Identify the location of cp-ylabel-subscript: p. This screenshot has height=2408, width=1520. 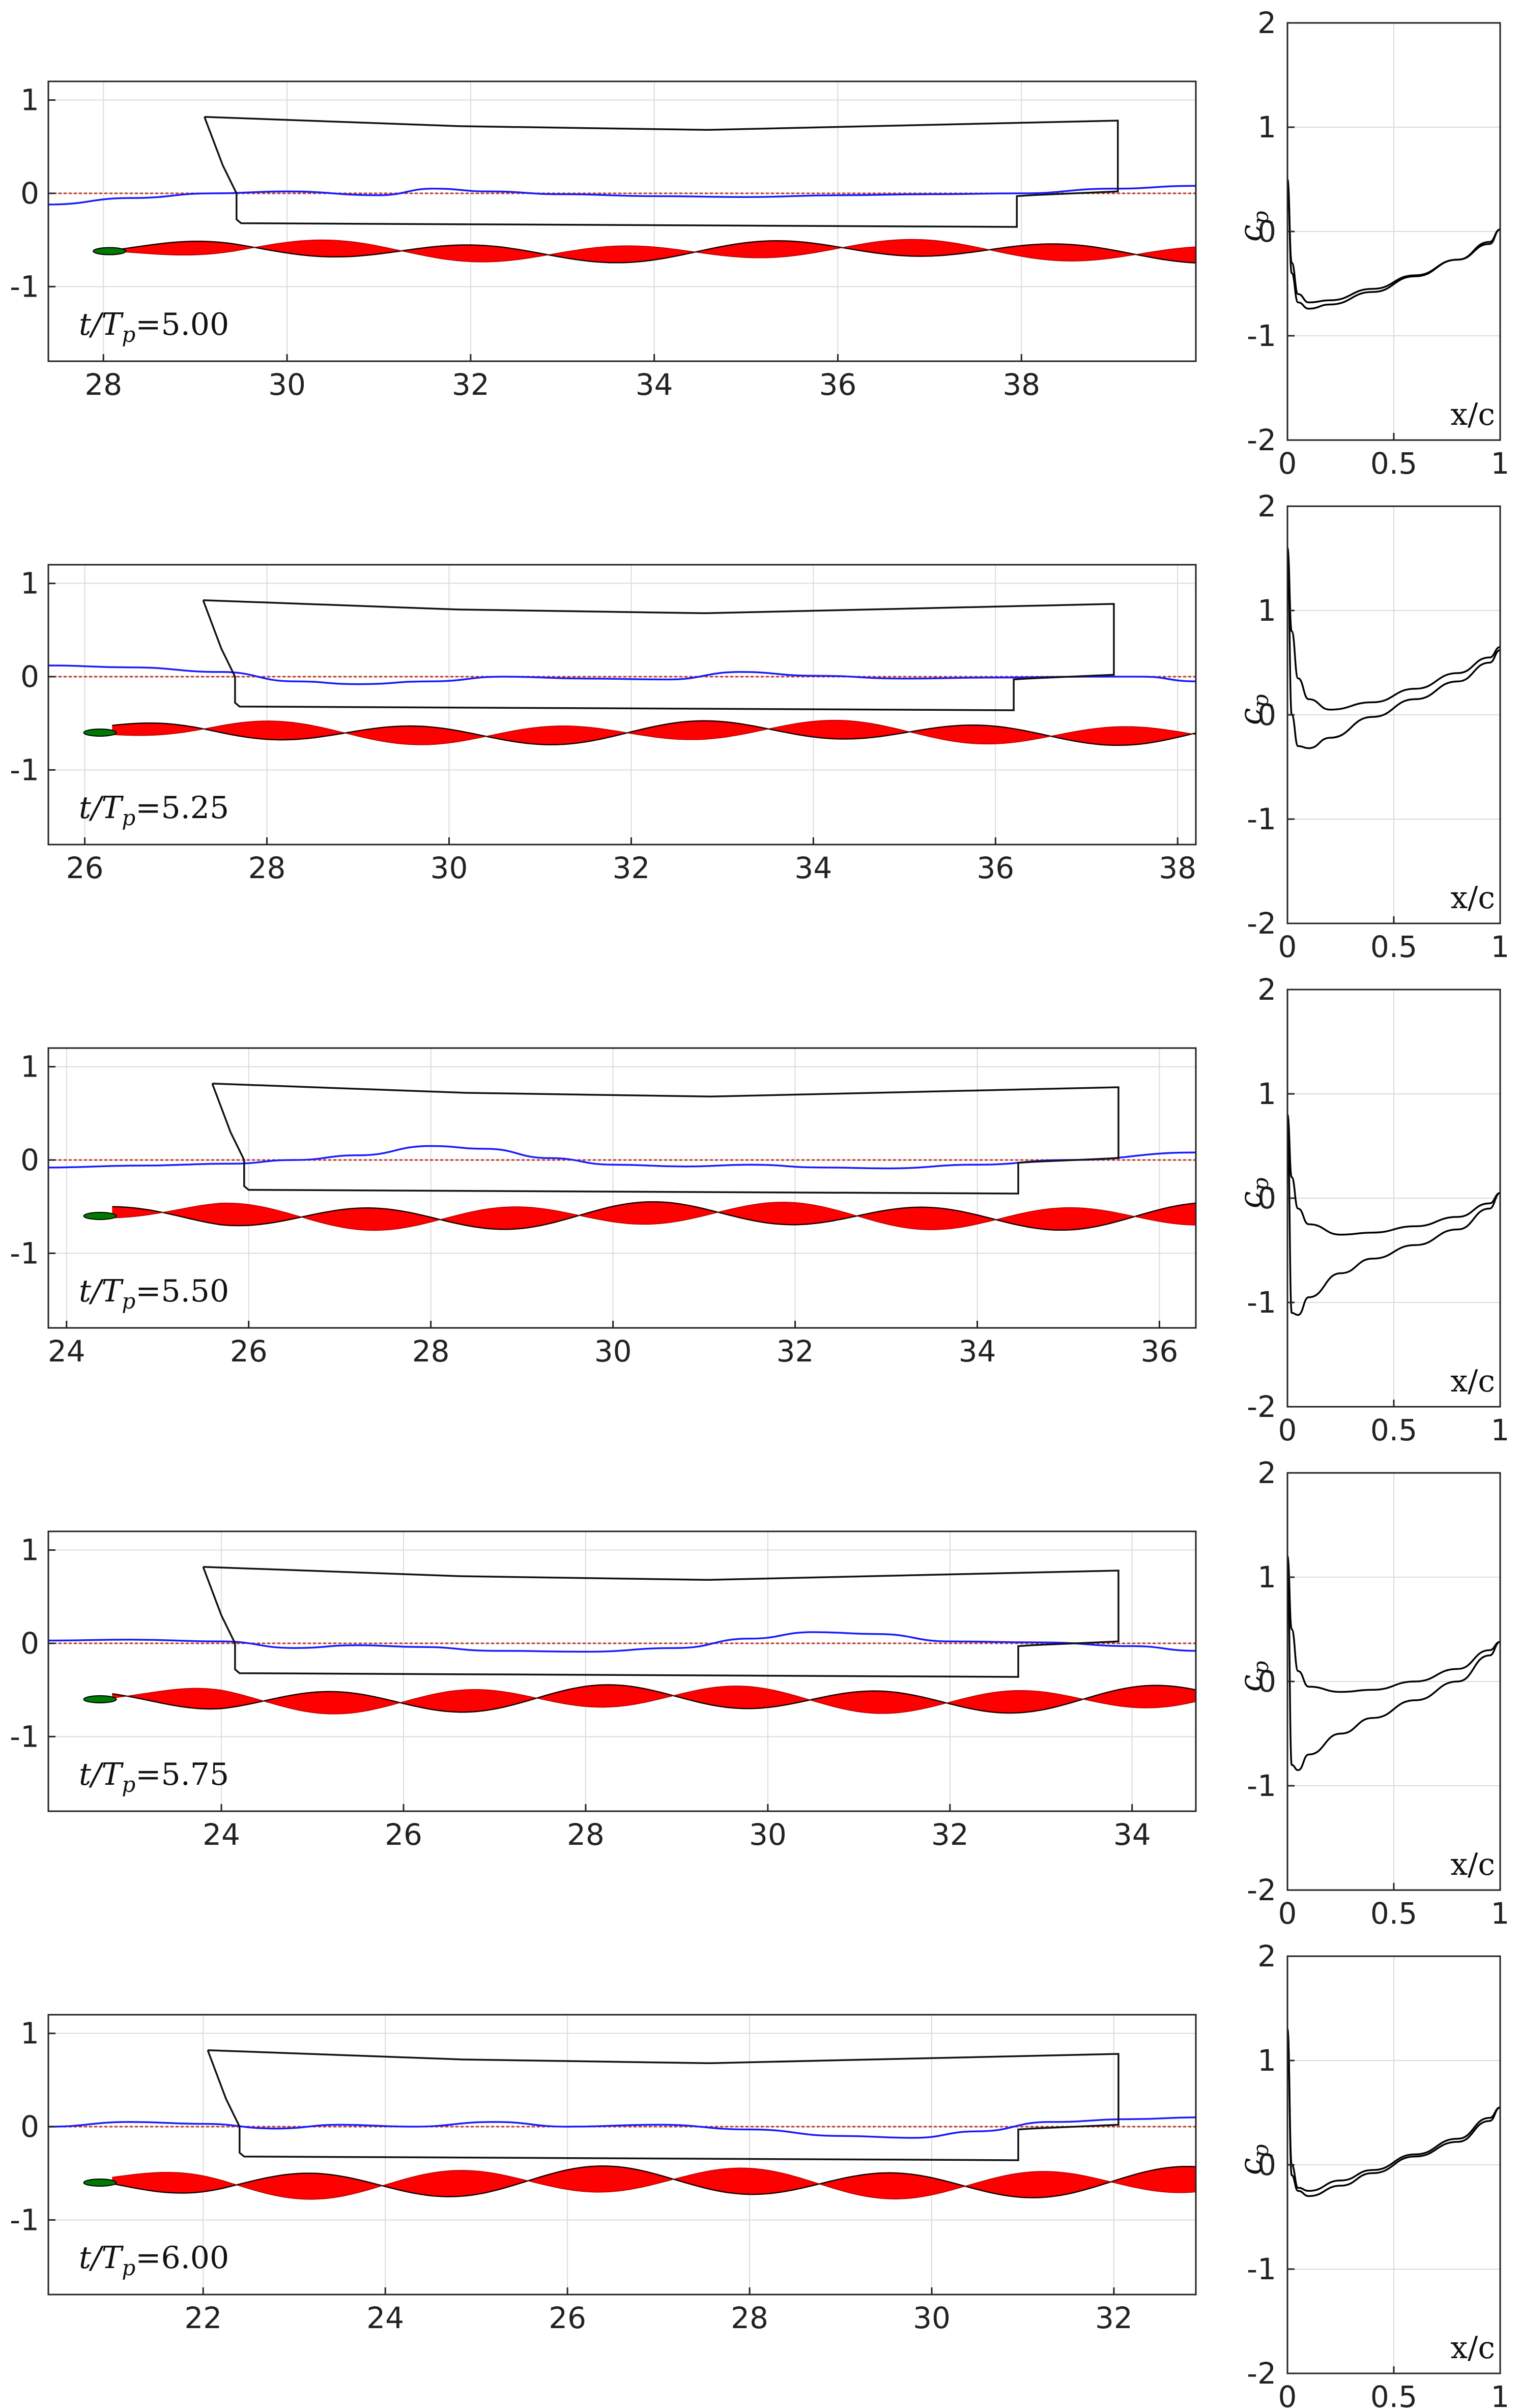
(1261, 701).